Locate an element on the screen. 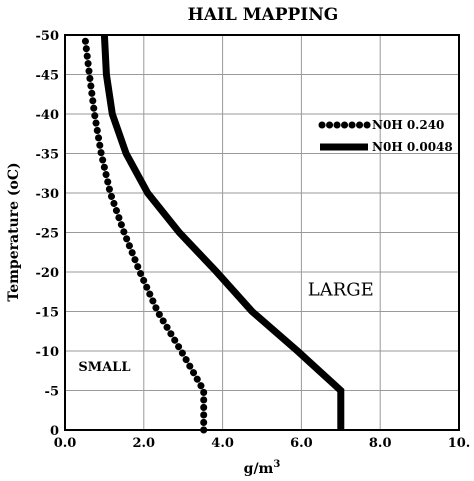 The height and width of the screenshot is (481, 474). y-tick-label: -40 is located at coordinates (48, 115).